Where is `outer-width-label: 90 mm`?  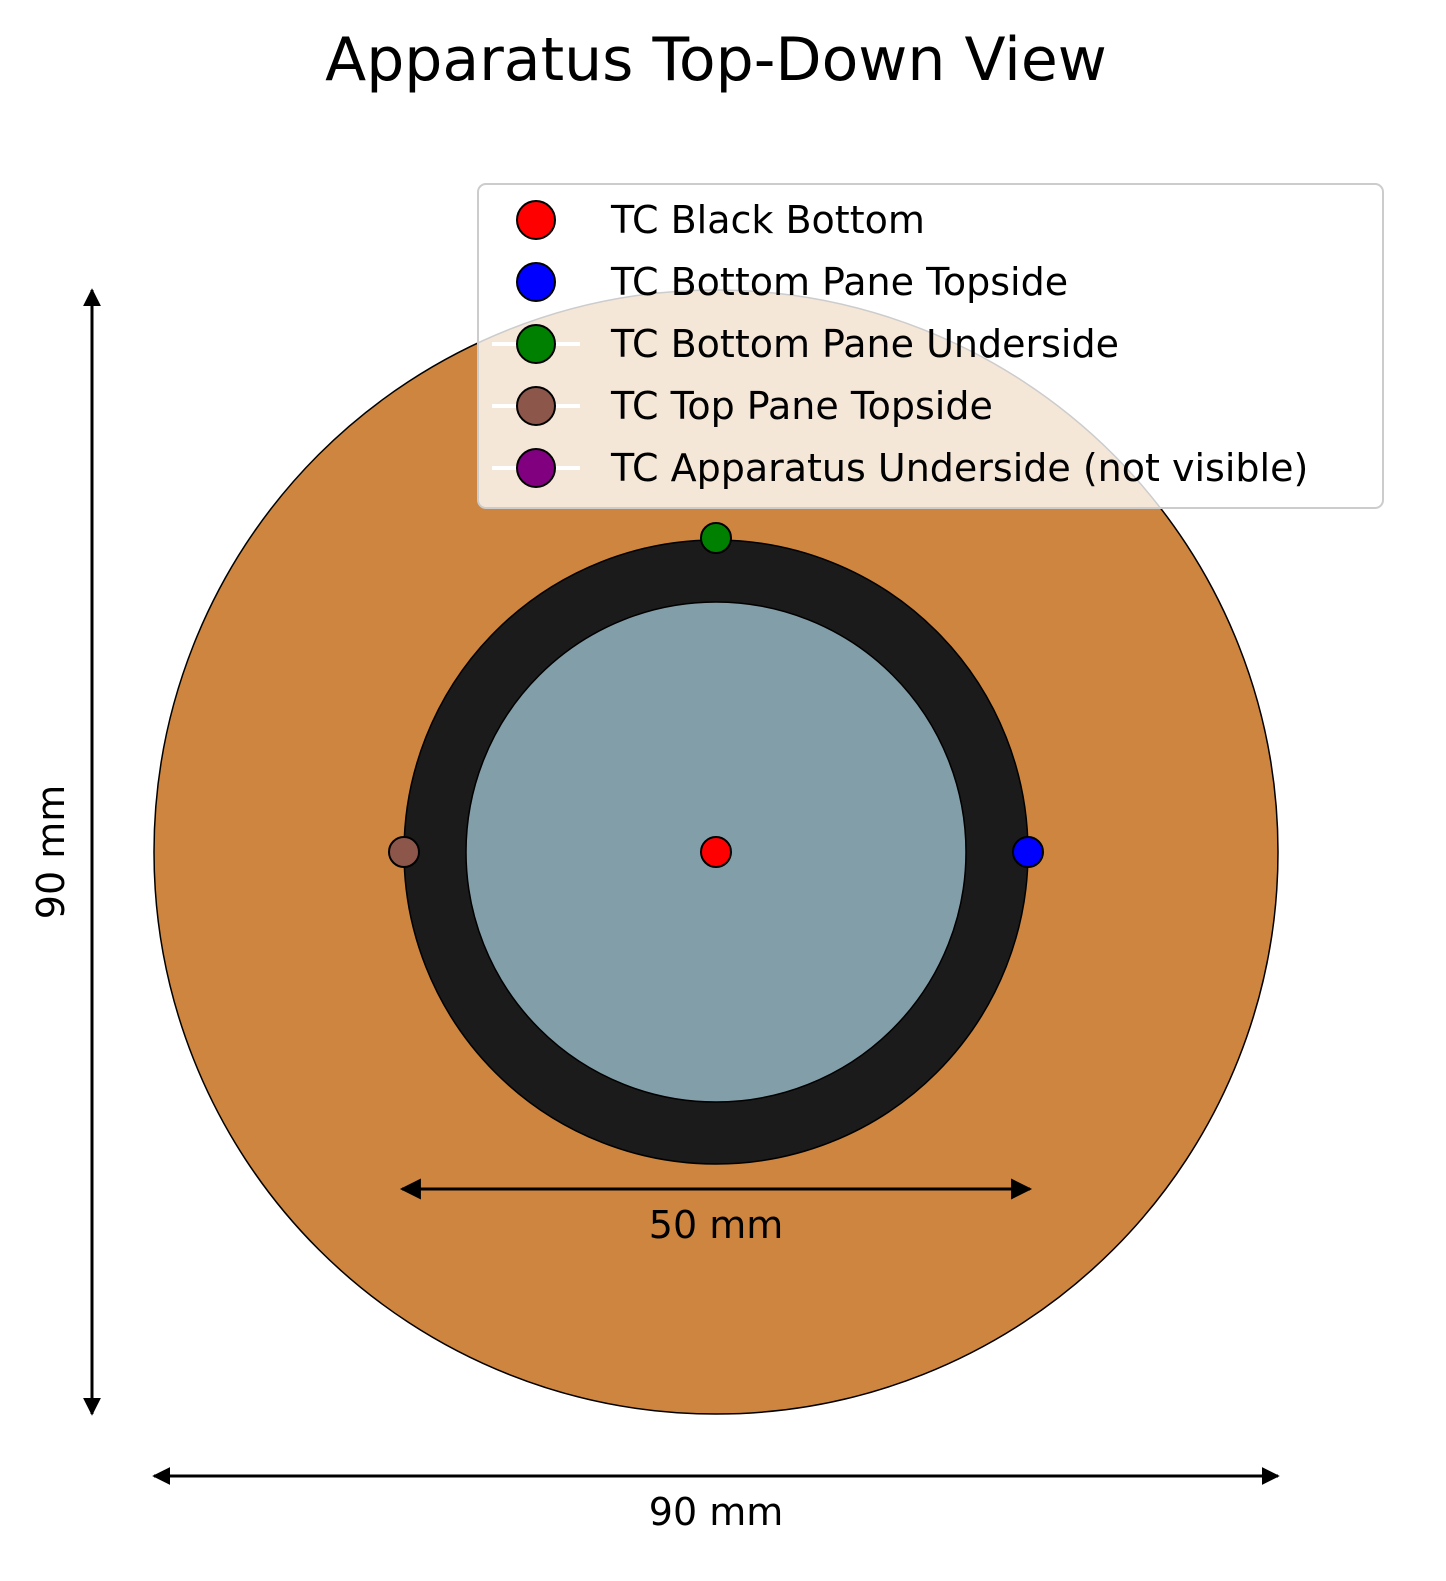 outer-width-label: 90 mm is located at coordinates (716, 1512).